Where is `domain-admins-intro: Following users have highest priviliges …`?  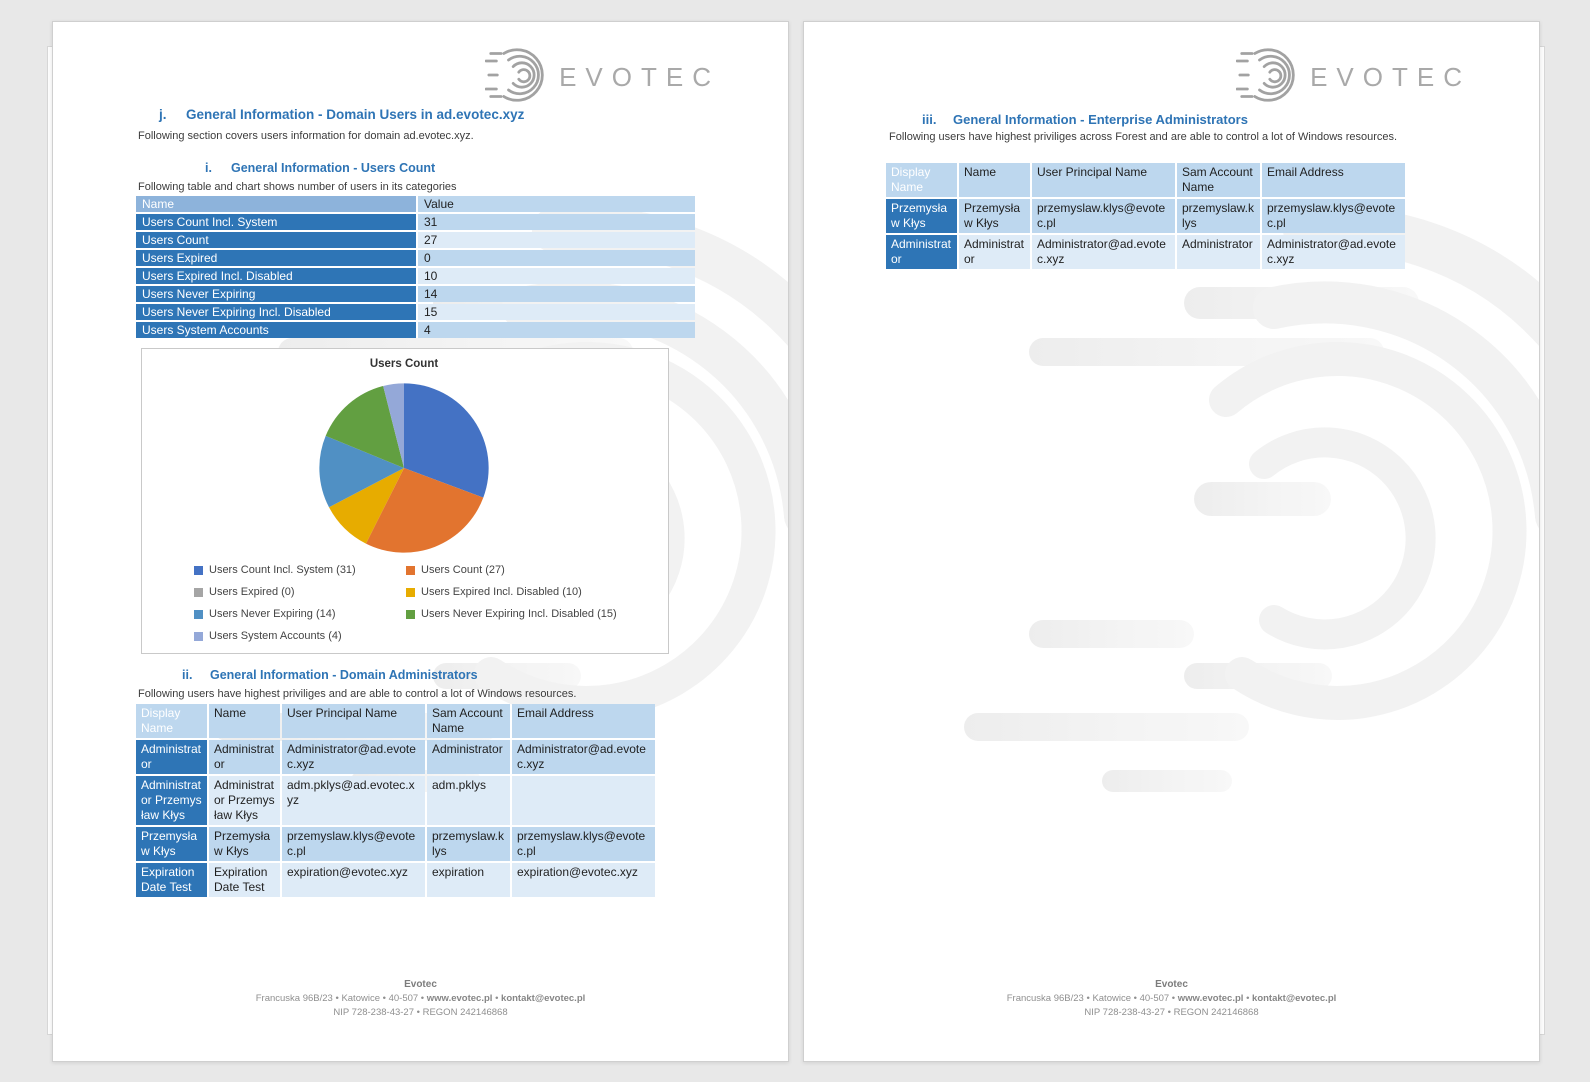
domain-admins-intro: Following users have highest priviliges … is located at coordinates (357, 694).